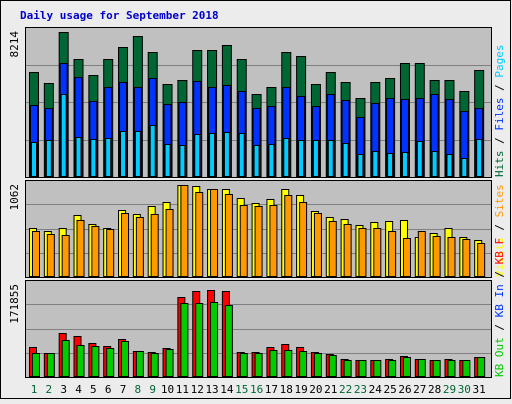 This screenshot has width=512, height=404. Describe the element at coordinates (315, 389) in the screenshot. I see `x-tick-label-20: 20` at that location.